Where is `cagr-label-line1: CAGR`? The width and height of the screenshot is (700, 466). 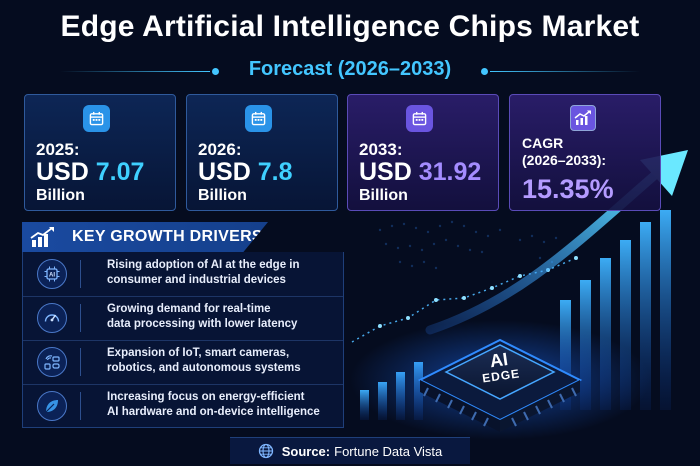 cagr-label-line1: CAGR is located at coordinates (543, 143).